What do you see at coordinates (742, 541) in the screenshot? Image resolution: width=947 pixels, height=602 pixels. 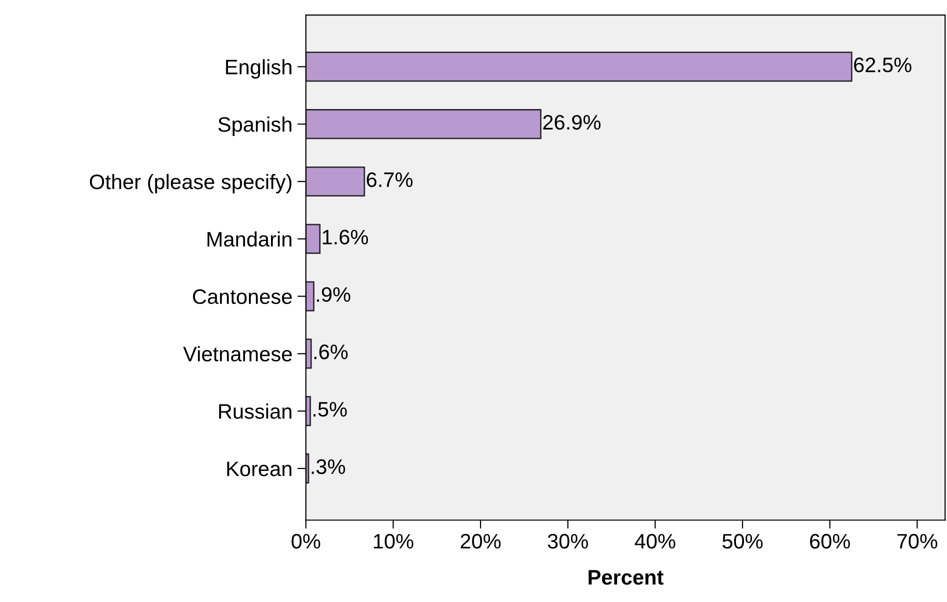 I see `x-tick-label: 50%` at bounding box center [742, 541].